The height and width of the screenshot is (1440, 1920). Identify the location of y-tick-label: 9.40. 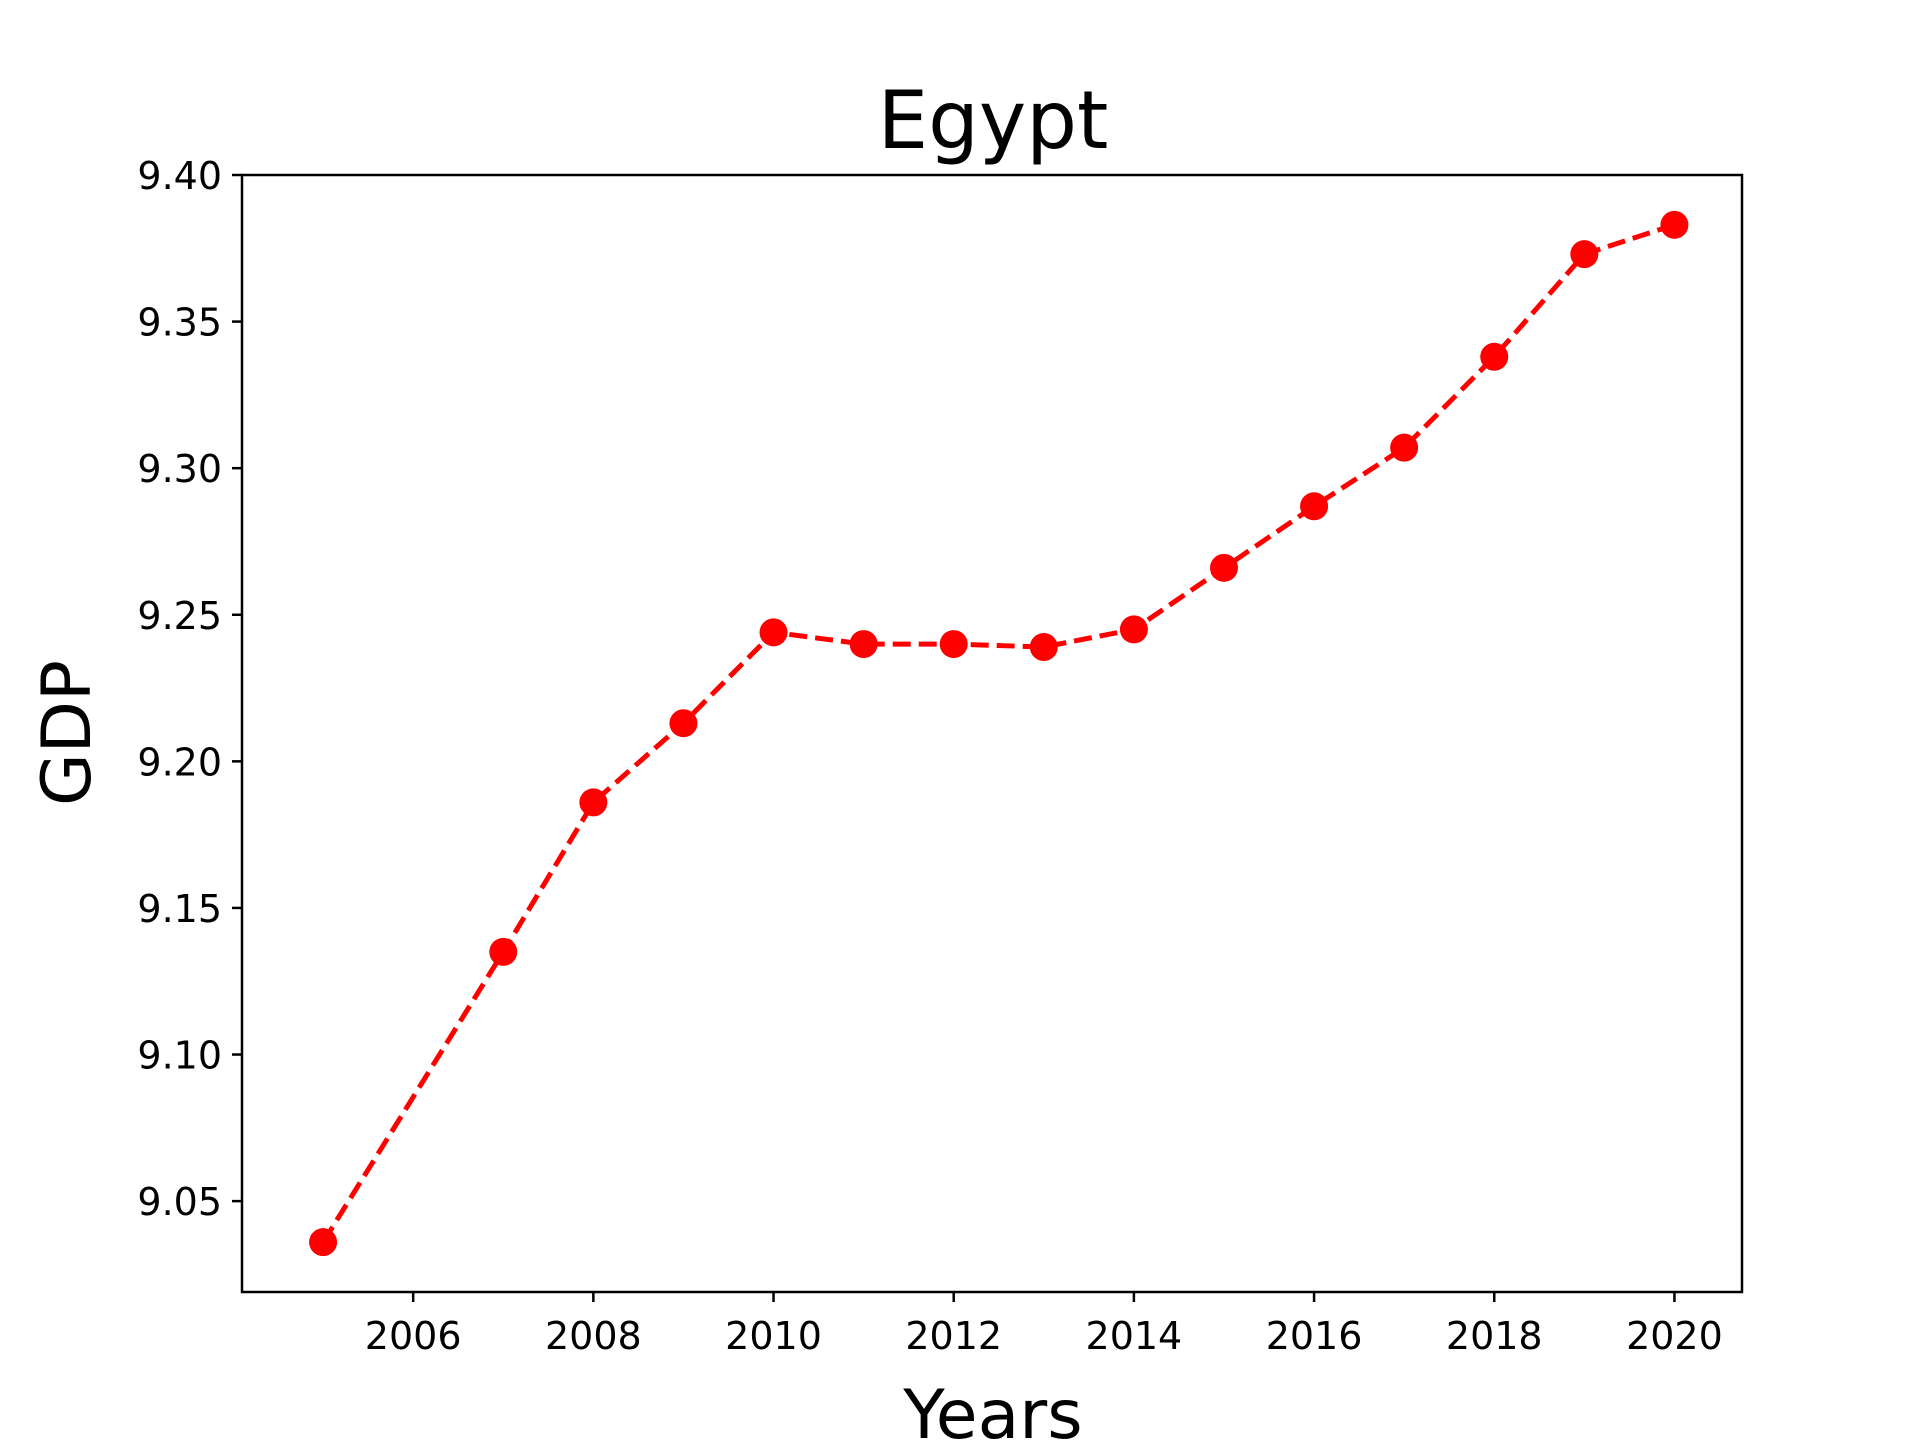
(179, 176).